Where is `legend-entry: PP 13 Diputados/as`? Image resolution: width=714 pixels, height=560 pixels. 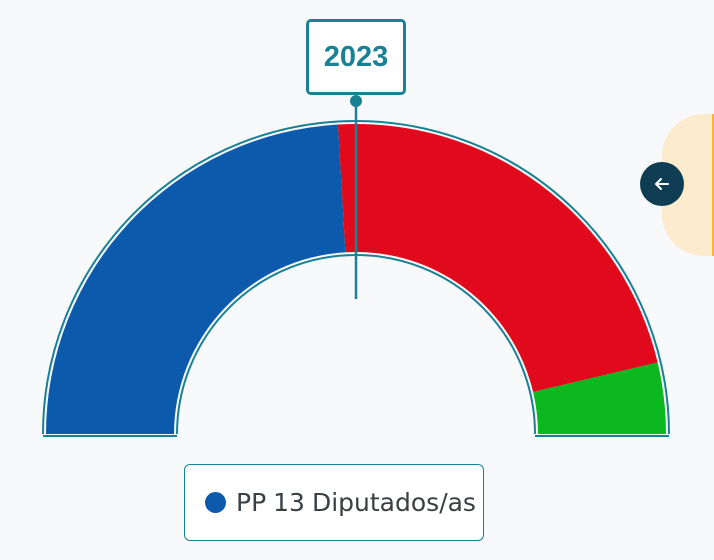 legend-entry: PP 13 Diputados/as is located at coordinates (356, 502).